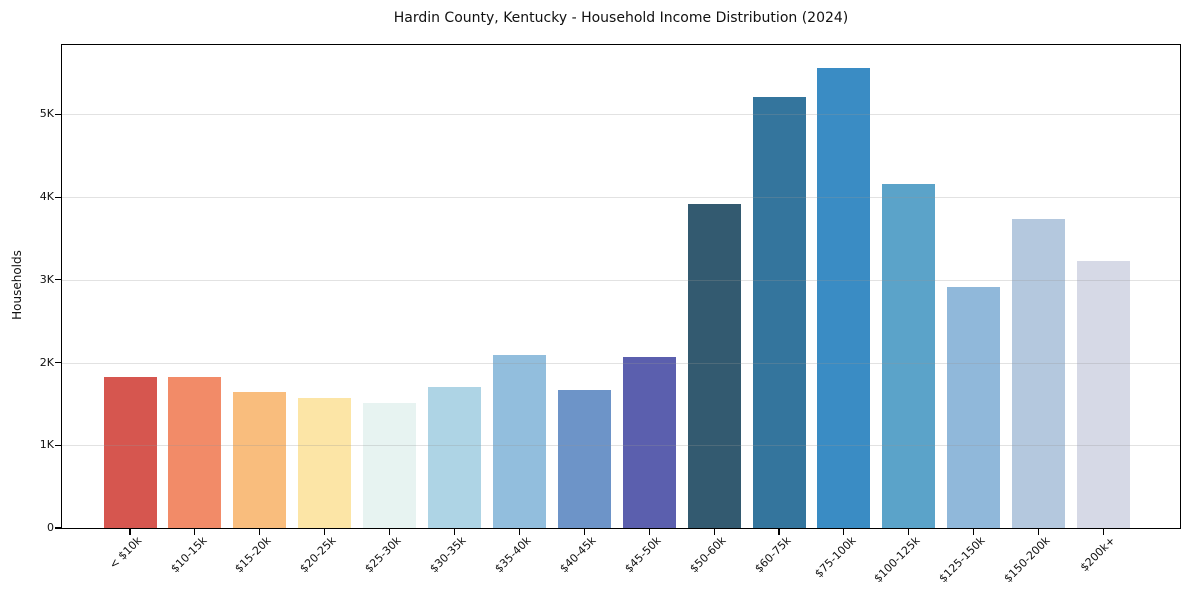 This screenshot has height=590, width=1189. What do you see at coordinates (1097, 554) in the screenshot?
I see `x-tick-label: $200k+` at bounding box center [1097, 554].